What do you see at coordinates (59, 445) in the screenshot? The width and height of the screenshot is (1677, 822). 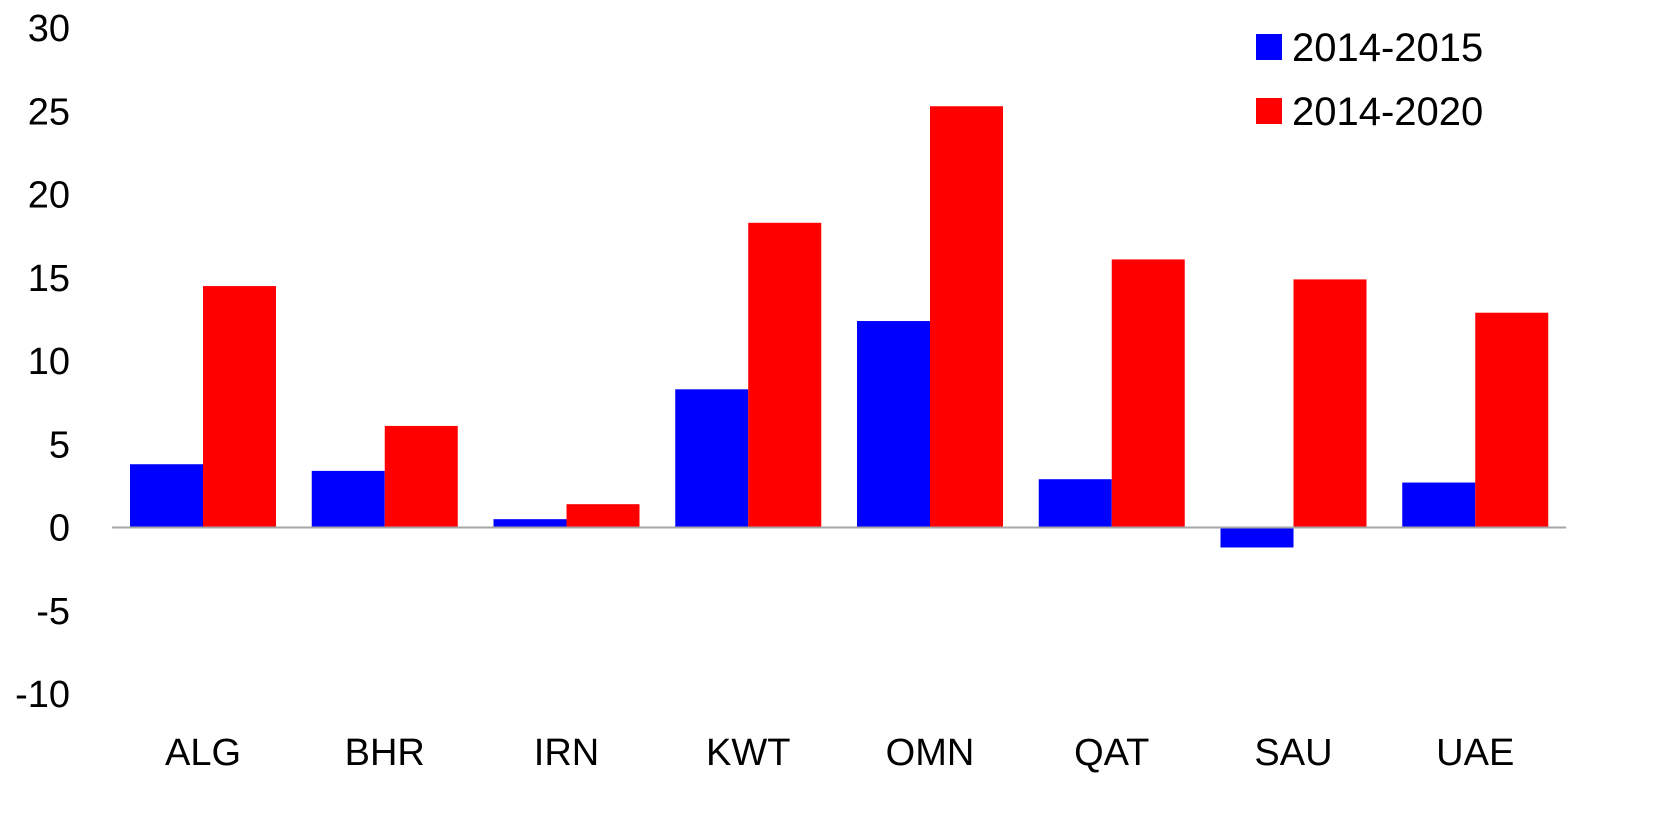 I see `y-tick-label: 5` at bounding box center [59, 445].